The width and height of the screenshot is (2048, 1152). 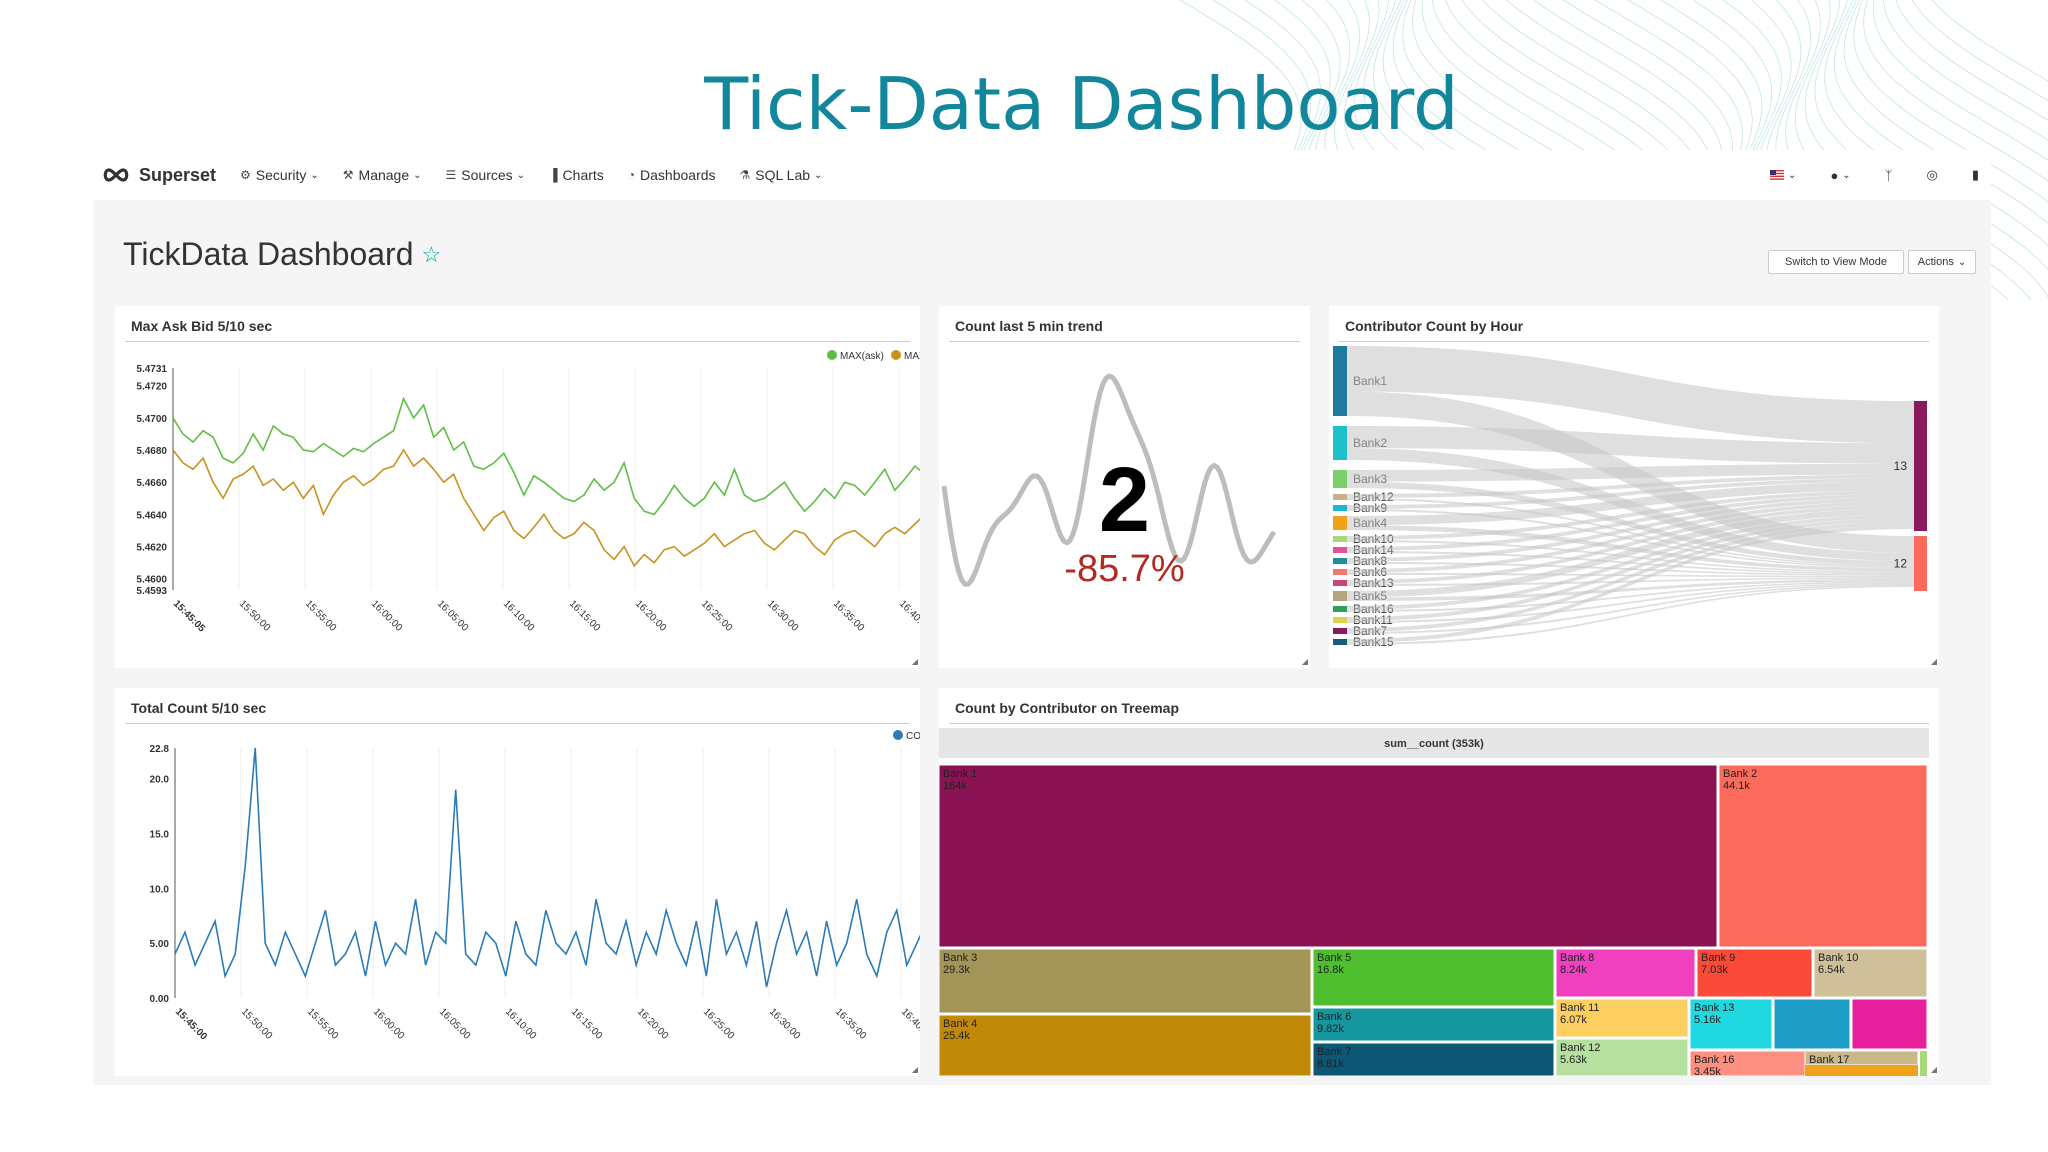 I want to click on actions-button: Actions ⌄, so click(x=1942, y=262).